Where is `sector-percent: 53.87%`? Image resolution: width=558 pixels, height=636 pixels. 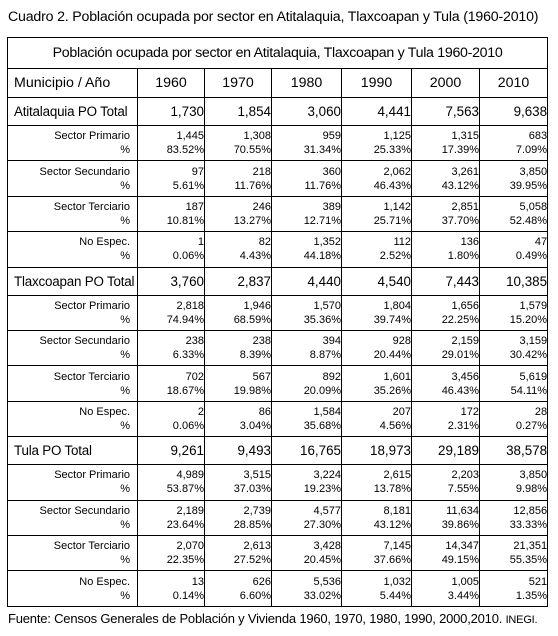
sector-percent: 53.87% is located at coordinates (185, 489).